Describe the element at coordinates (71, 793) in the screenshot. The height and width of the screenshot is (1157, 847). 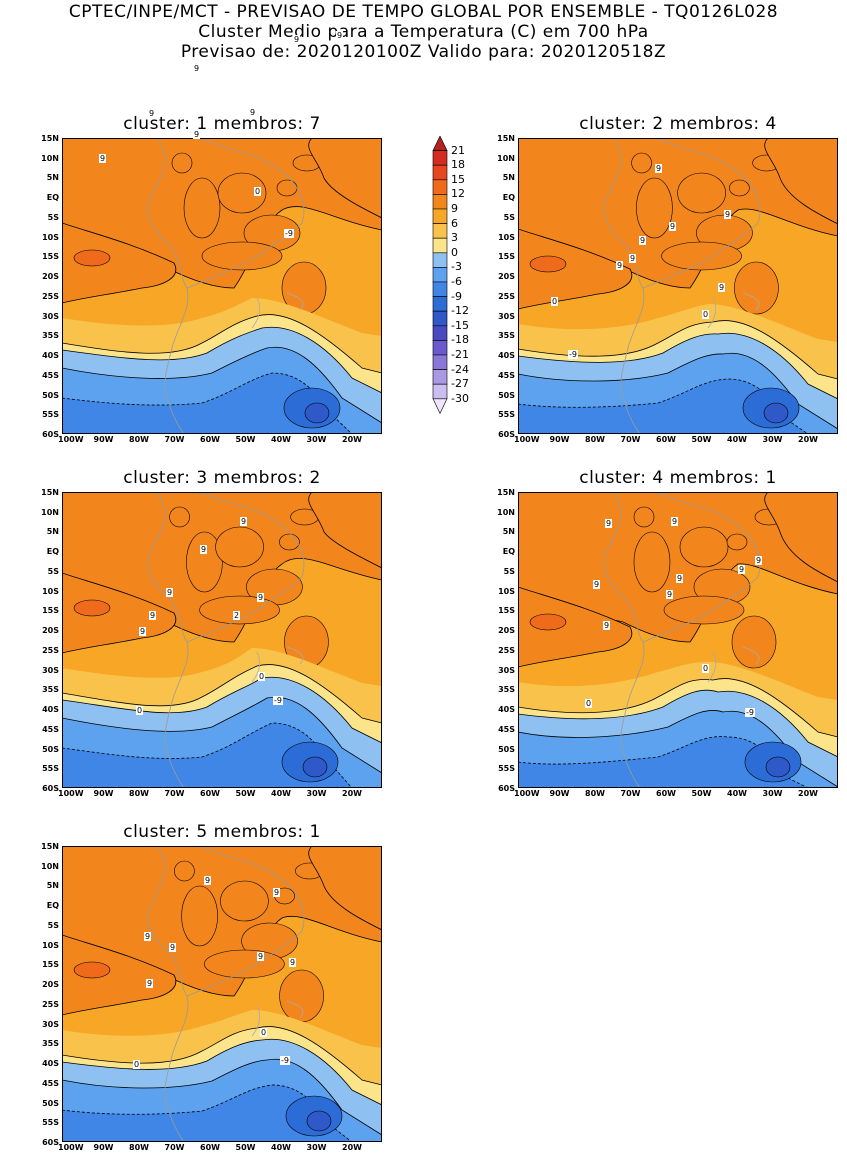
I see `lon-tick-label: 100W` at that location.